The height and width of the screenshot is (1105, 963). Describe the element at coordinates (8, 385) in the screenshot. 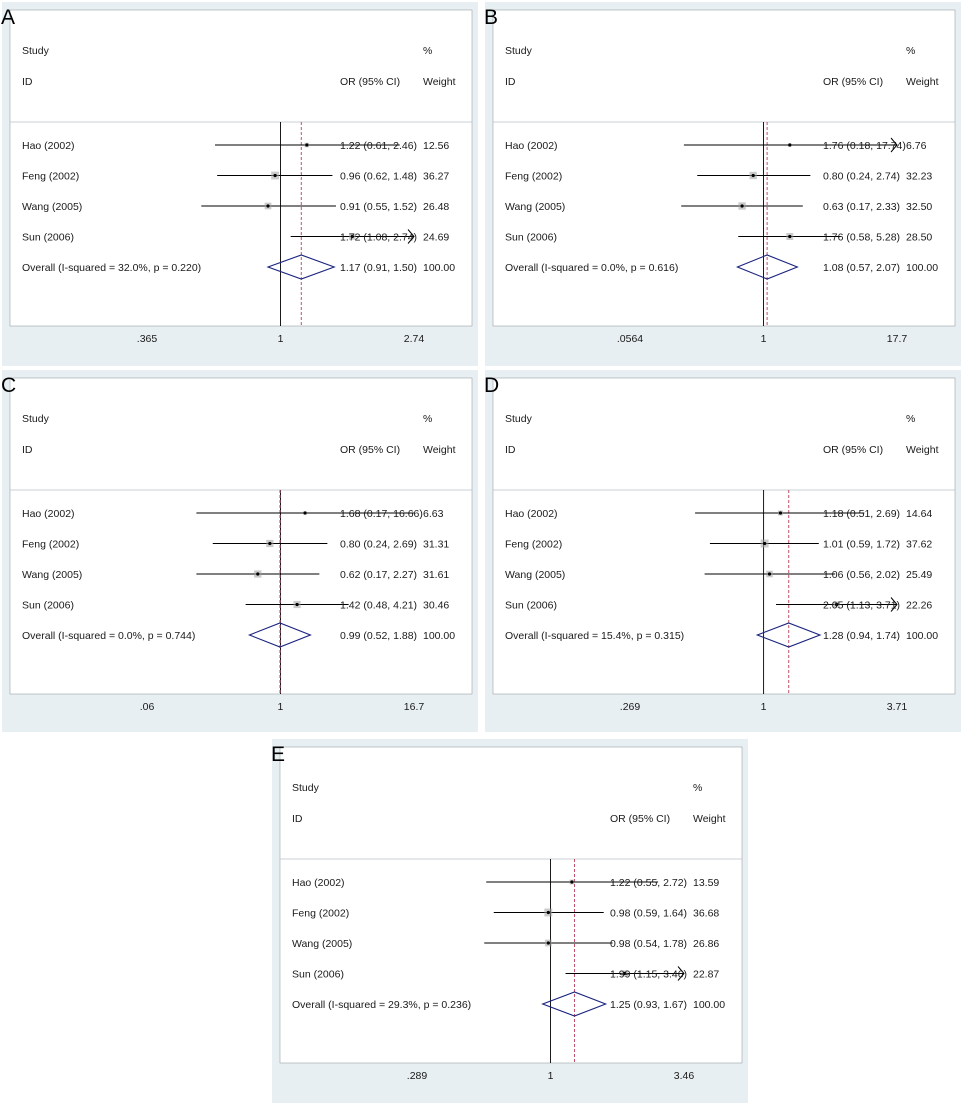

I see `pc-panel-label: C` at that location.